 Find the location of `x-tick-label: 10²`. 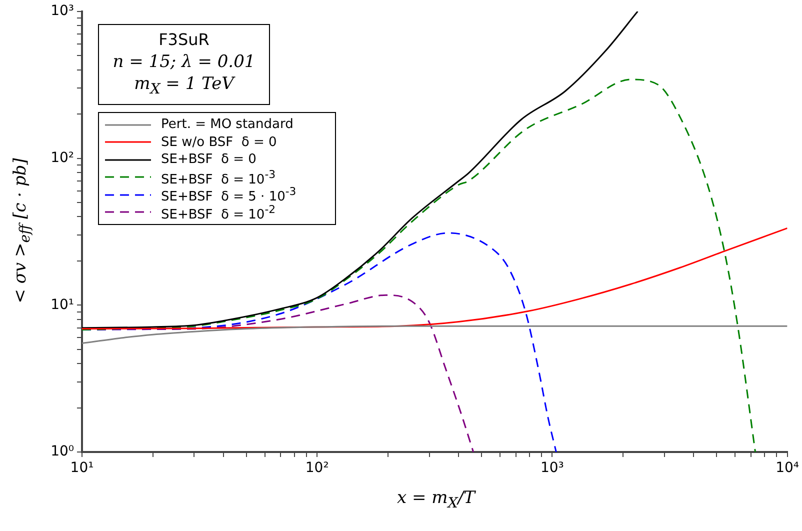

x-tick-label: 10² is located at coordinates (317, 468).